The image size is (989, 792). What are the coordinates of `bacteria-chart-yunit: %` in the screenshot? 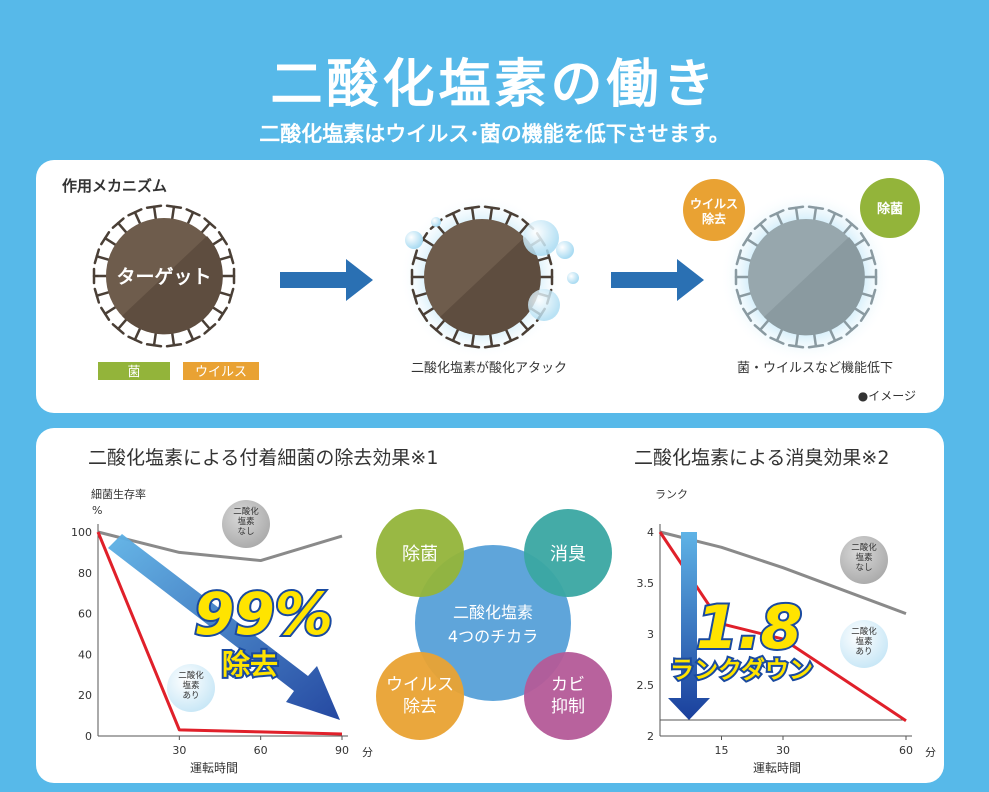 It's located at (97, 510).